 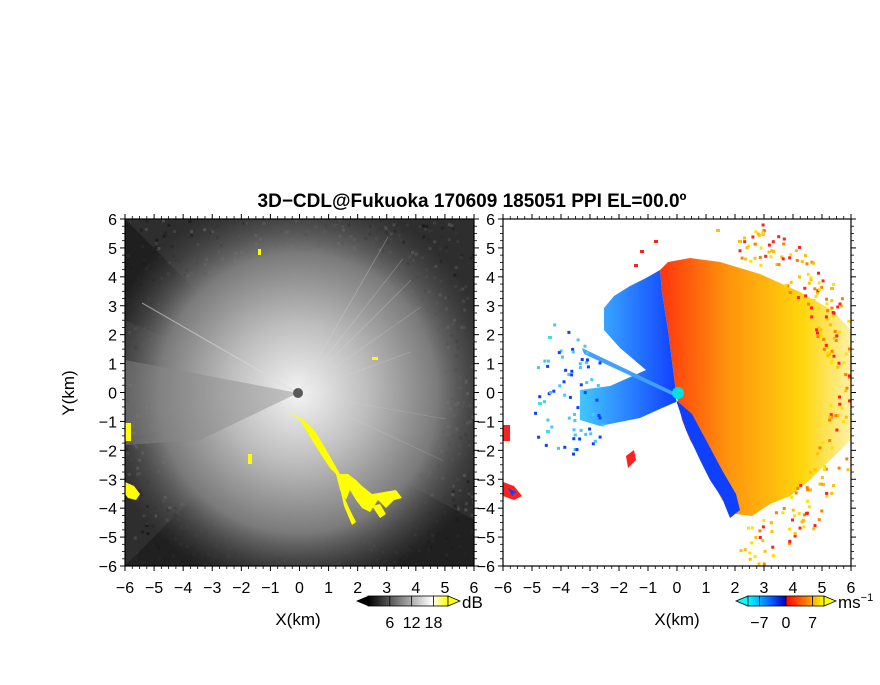 What do you see at coordinates (759, 623) in the screenshot?
I see `colorbar-tick-label: −7` at bounding box center [759, 623].